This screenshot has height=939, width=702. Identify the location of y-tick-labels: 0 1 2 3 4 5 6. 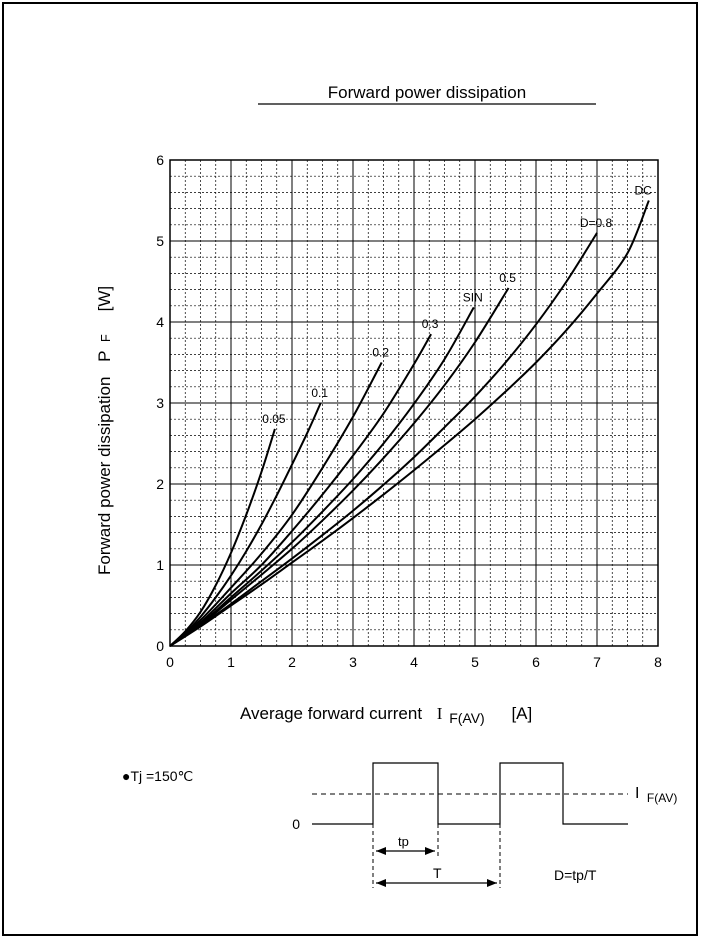
(160, 403).